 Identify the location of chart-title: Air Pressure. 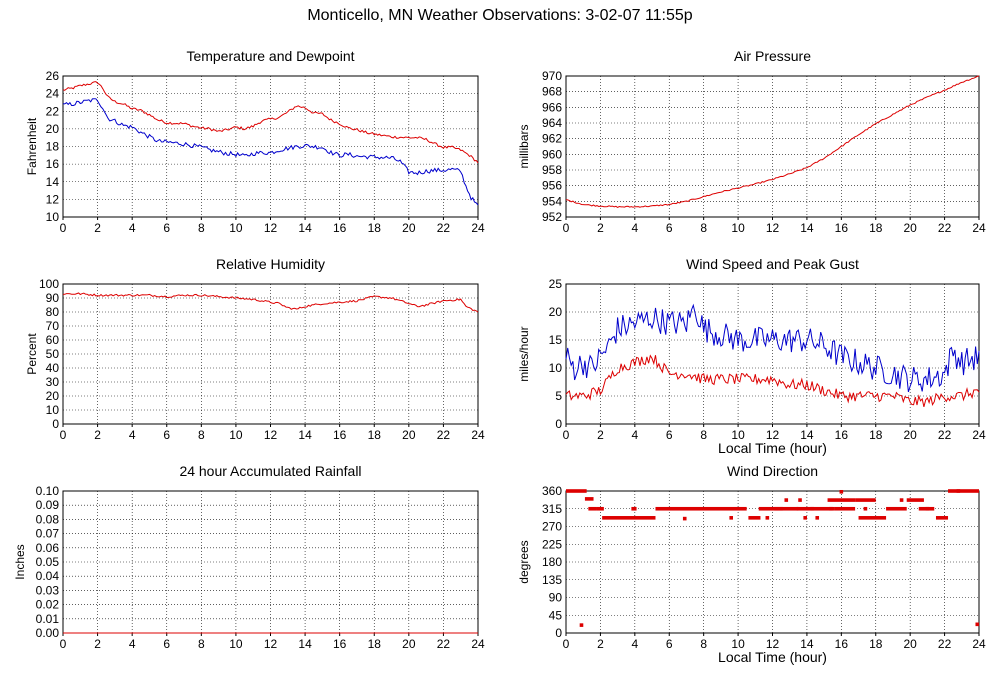
(772, 56).